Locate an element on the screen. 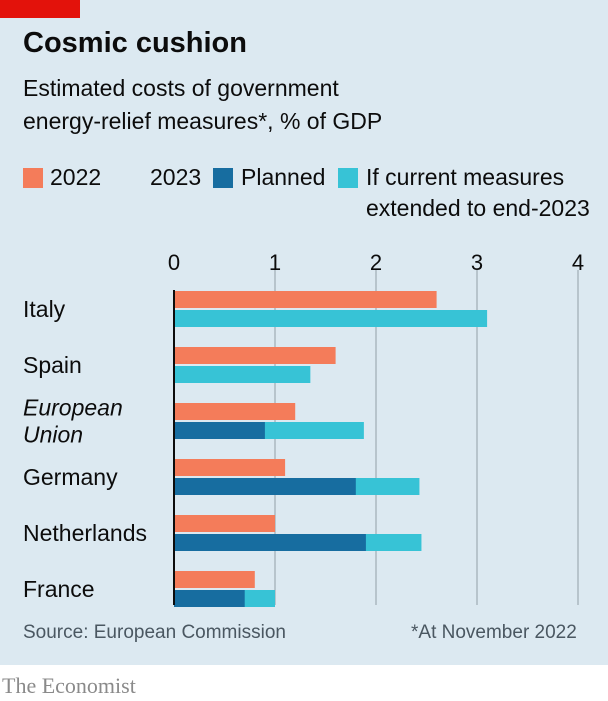  x-tick-label: 1 is located at coordinates (275, 262).